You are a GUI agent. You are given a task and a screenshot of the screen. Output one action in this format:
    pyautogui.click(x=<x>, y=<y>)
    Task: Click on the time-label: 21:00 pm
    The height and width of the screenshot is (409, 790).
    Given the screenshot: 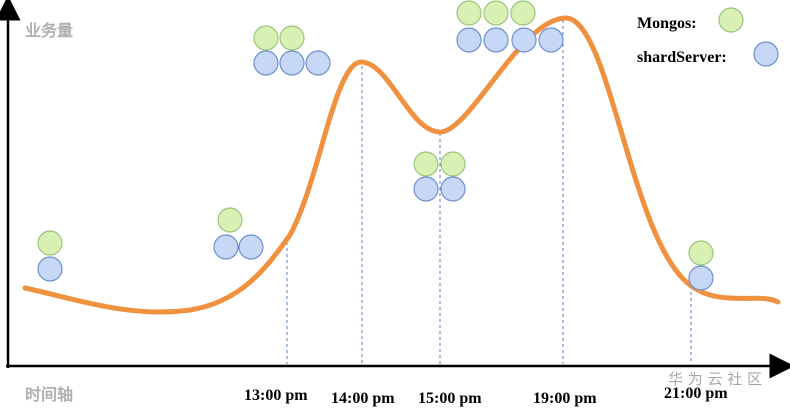 What is the action you would take?
    pyautogui.click(x=696, y=393)
    